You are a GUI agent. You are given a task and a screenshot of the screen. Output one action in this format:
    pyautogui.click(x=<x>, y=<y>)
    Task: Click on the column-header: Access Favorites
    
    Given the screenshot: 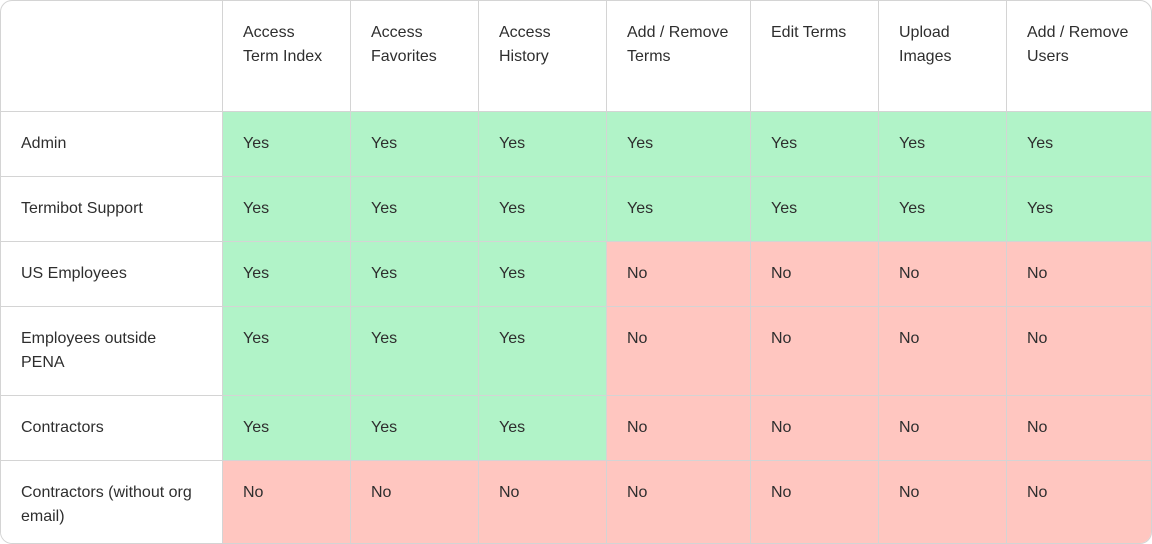 What is the action you would take?
    pyautogui.click(x=415, y=56)
    